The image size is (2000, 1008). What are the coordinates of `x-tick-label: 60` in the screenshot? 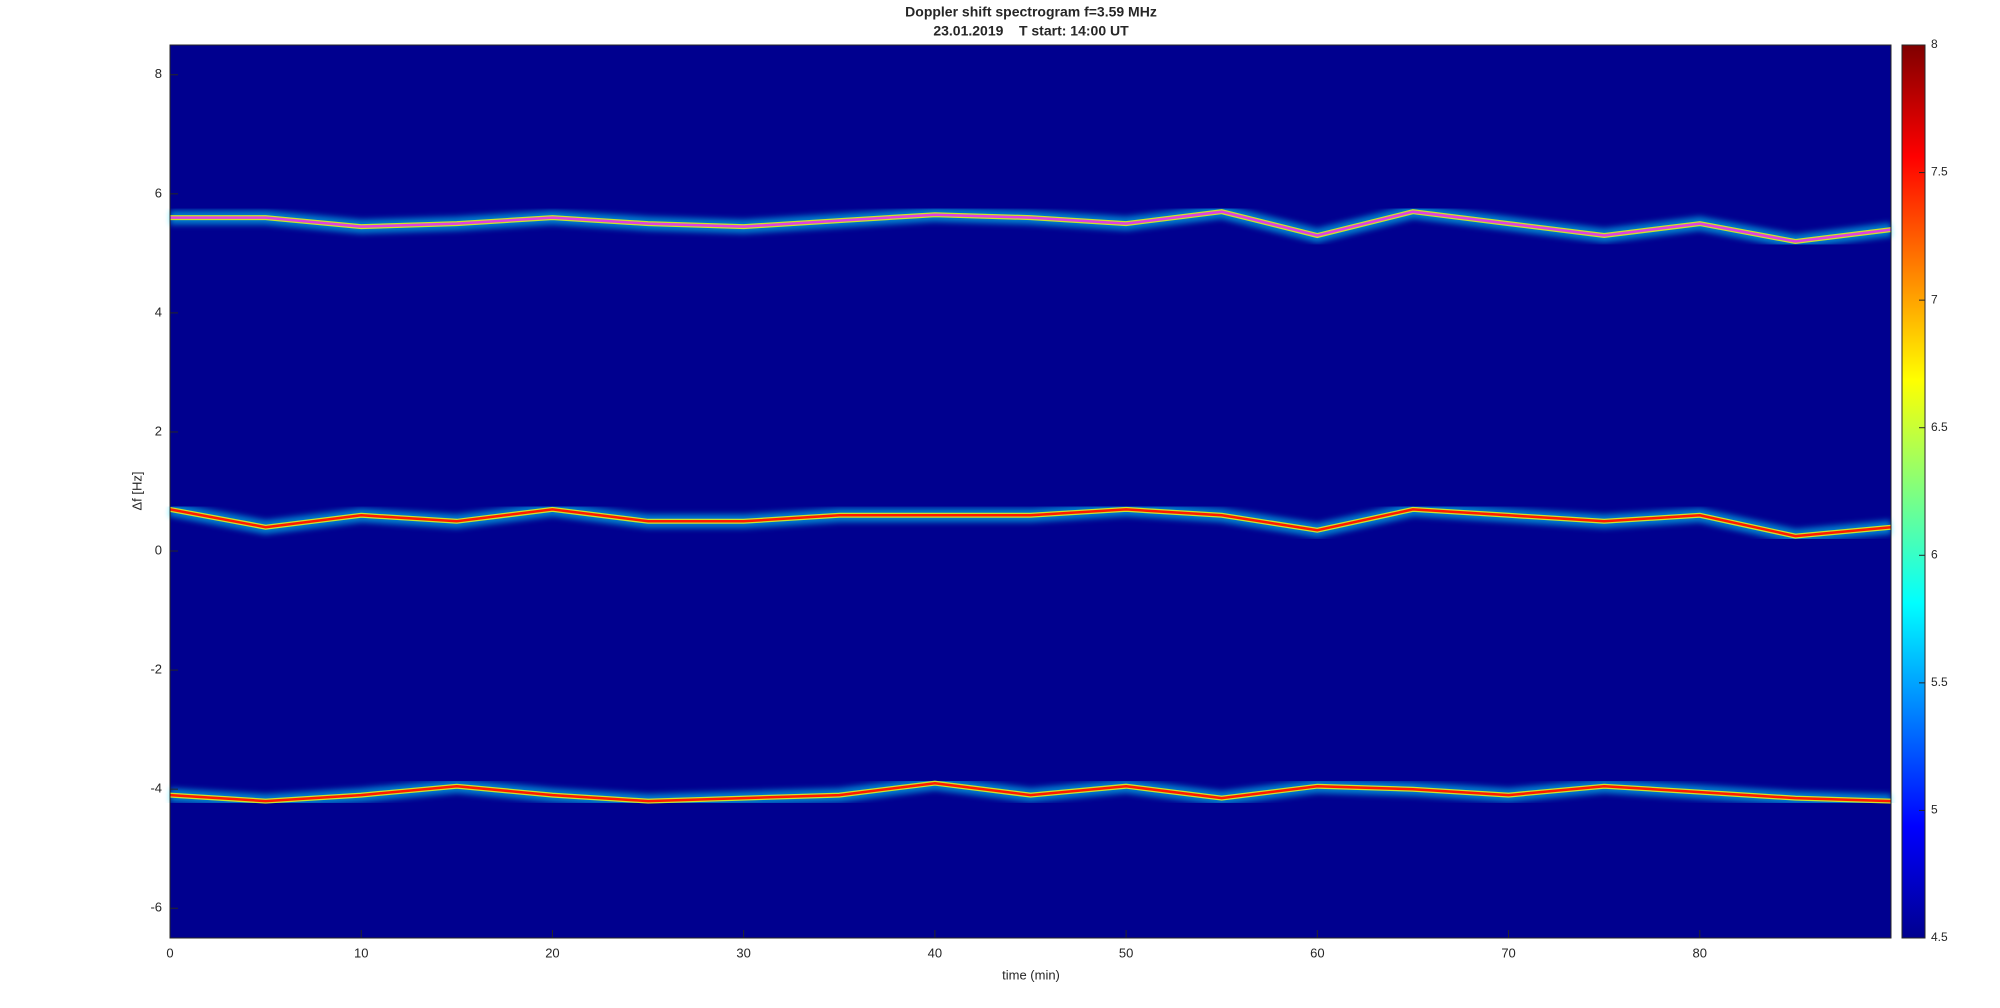 It's located at (1317, 952).